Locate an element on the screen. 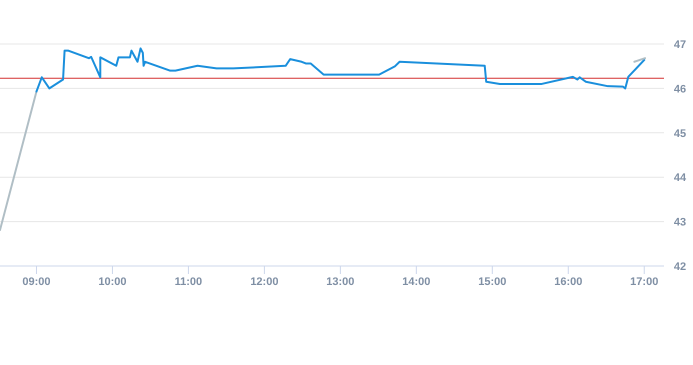 The image size is (693, 365). y-tick-label: 47 is located at coordinates (680, 45).